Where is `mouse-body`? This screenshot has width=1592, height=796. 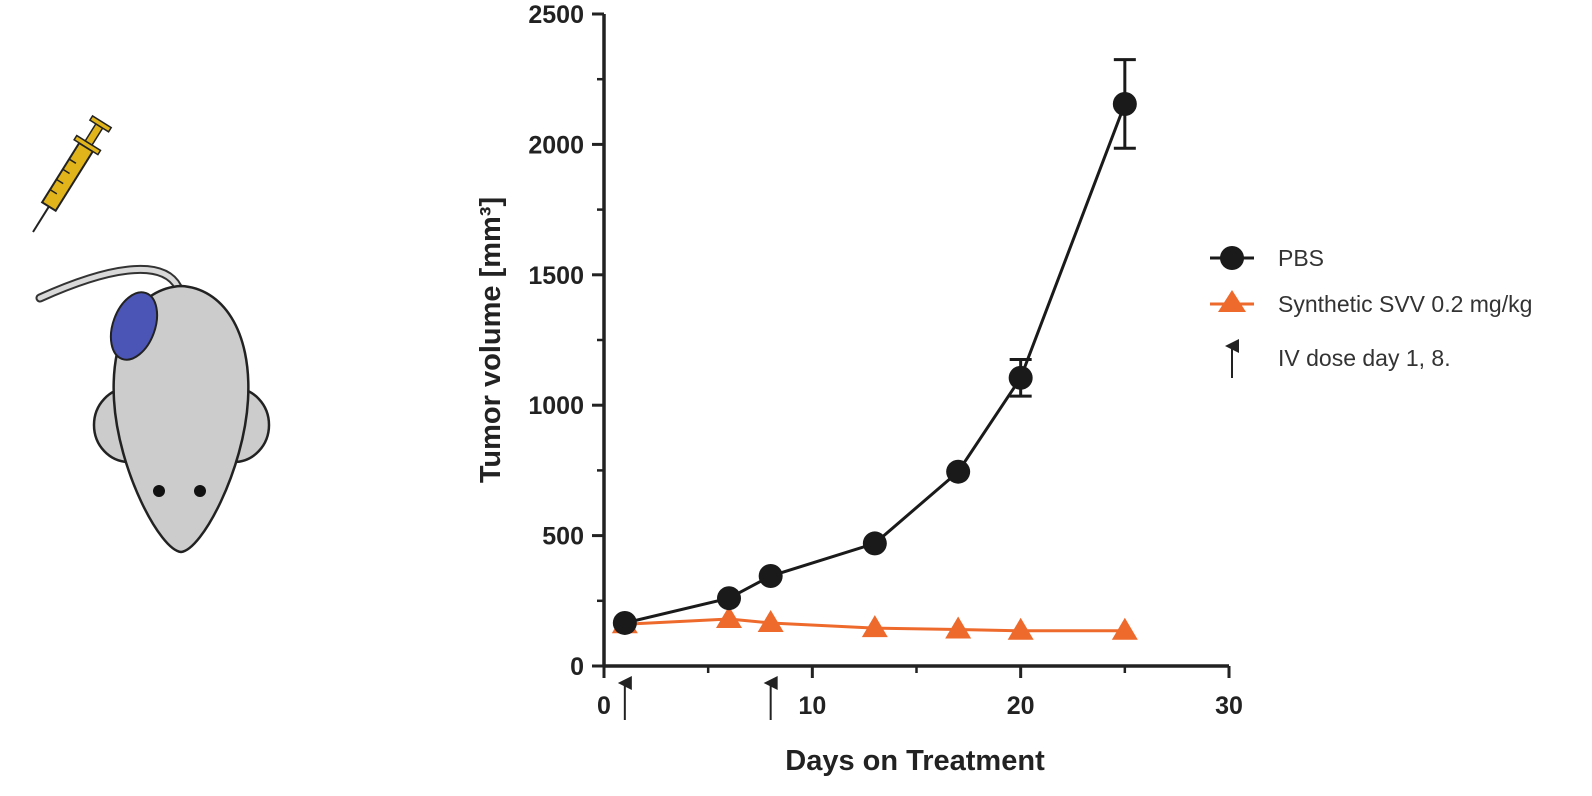 mouse-body is located at coordinates (181, 419).